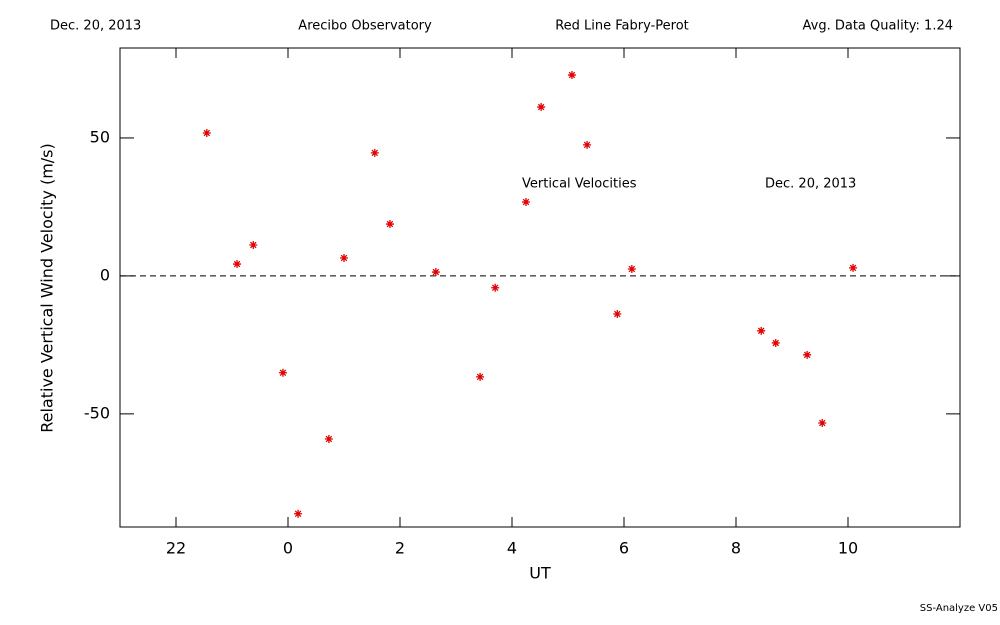 The image size is (1000, 625). Describe the element at coordinates (400, 548) in the screenshot. I see `x-tick-label: 2` at that location.